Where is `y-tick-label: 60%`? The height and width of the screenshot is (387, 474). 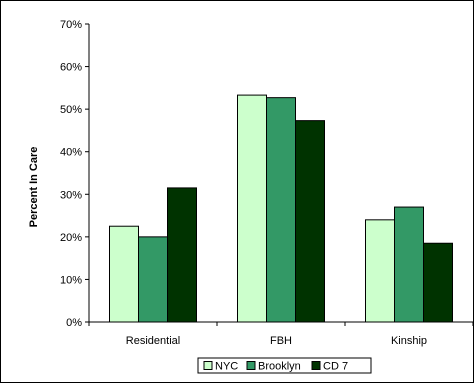
y-tick-label: 60% is located at coordinates (71, 68).